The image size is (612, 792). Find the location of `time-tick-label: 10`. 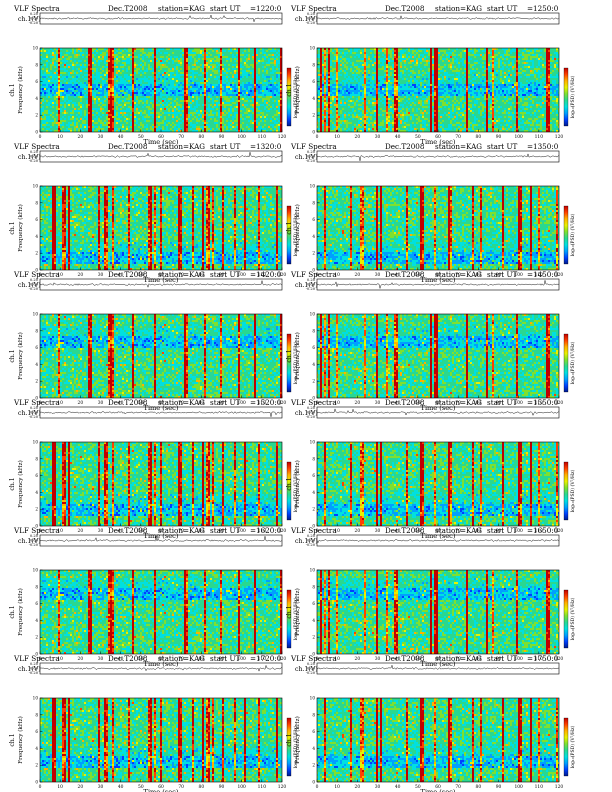

time-tick-label: 10 is located at coordinates (60, 275).